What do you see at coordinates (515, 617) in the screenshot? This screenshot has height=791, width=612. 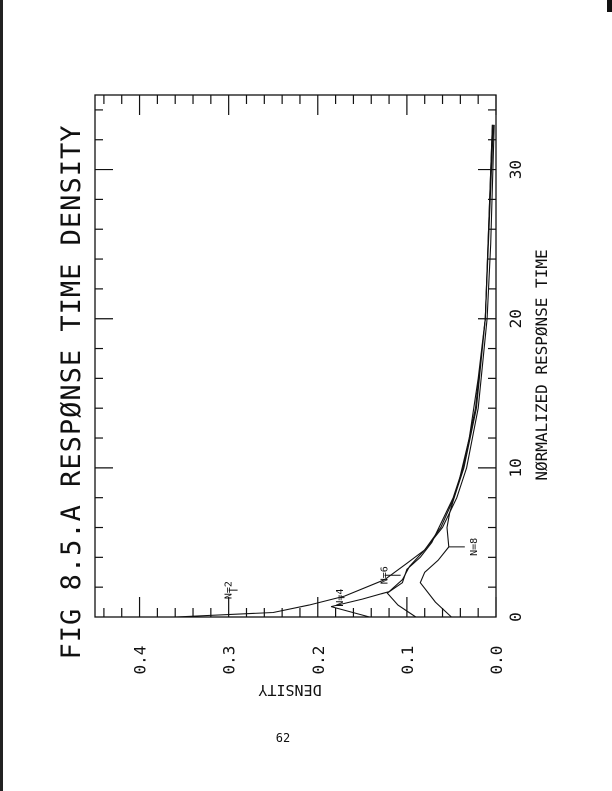 I see `time-tick-label: 0` at bounding box center [515, 617].